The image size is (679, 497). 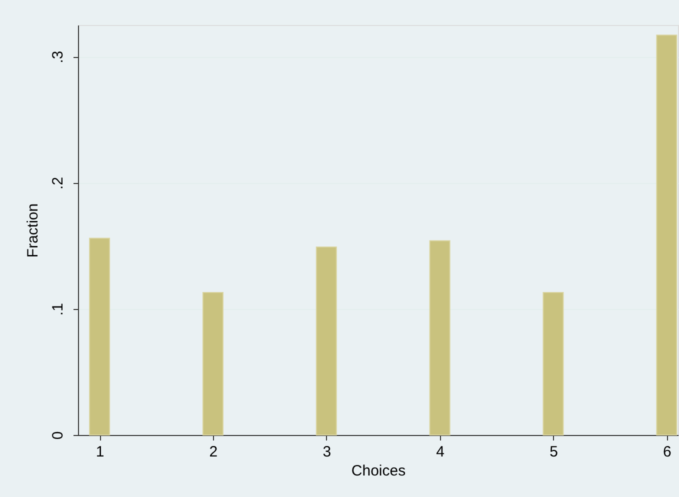 What do you see at coordinates (378, 471) in the screenshot?
I see `x-axis-title: Choices` at bounding box center [378, 471].